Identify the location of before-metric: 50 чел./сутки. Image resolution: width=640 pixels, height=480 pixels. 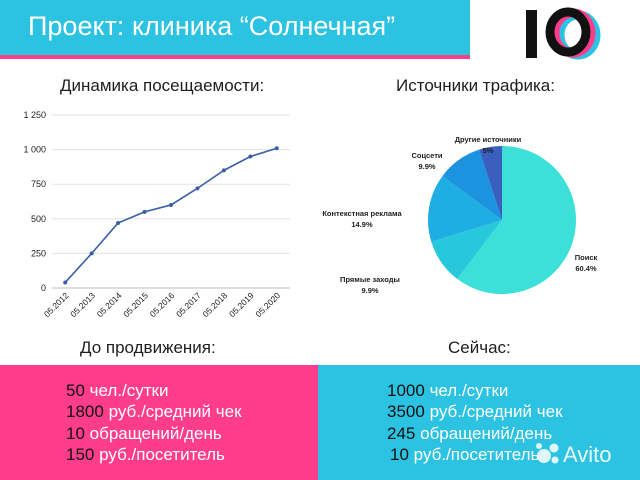
(117, 391).